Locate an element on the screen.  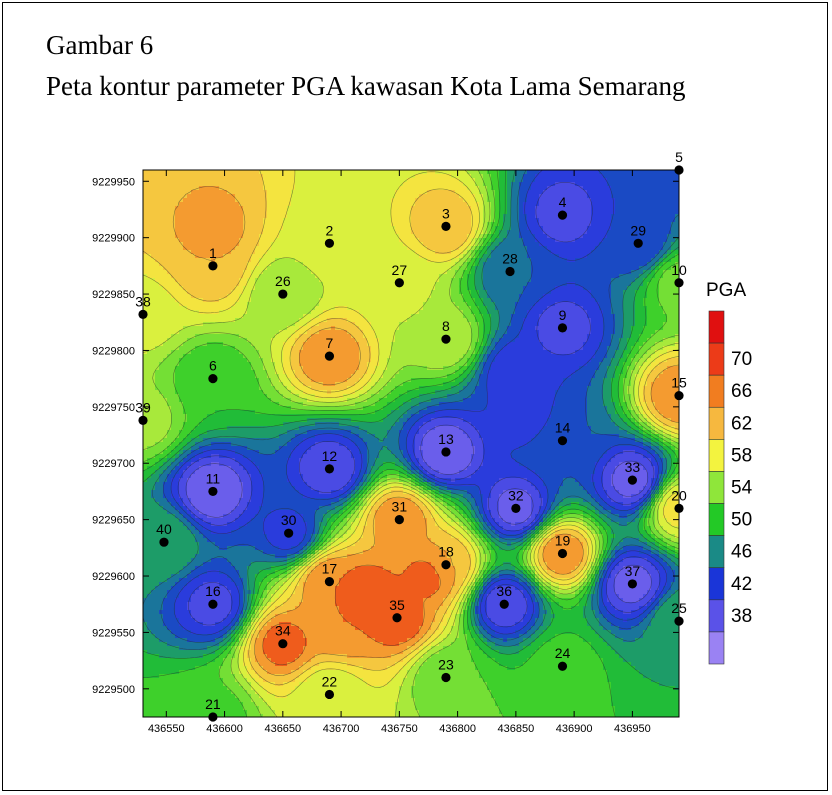
sample-point-label-29: 29 is located at coordinates (638, 230).